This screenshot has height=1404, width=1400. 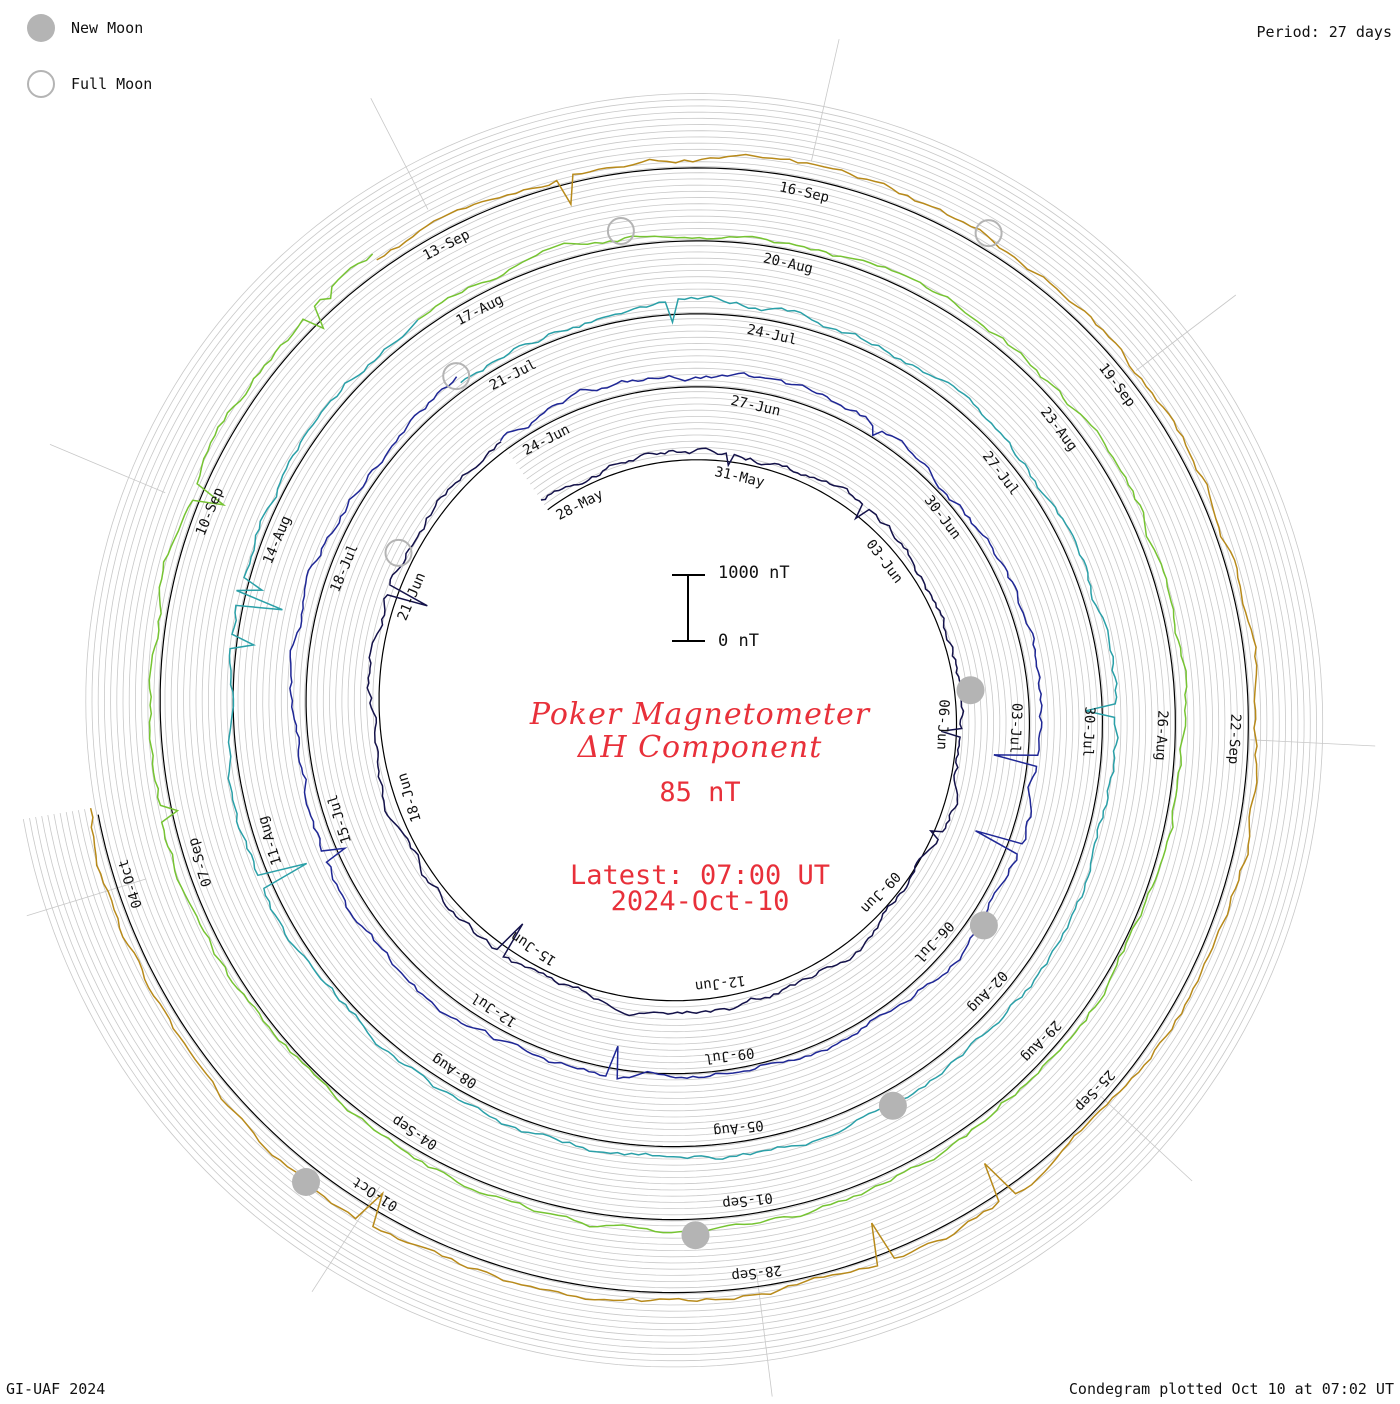 I want to click on period-label: Period: 27 days, so click(x=1324, y=32).